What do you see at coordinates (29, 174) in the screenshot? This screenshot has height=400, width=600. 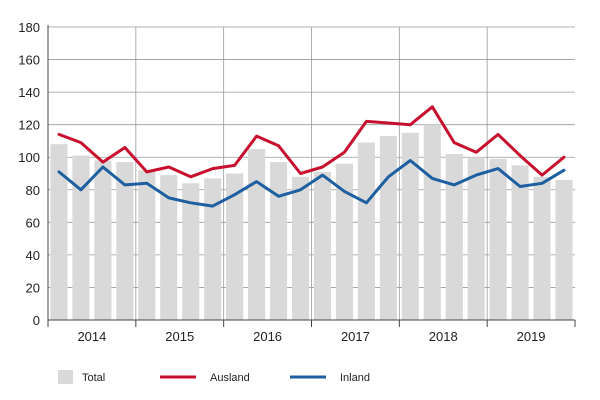 I see `y-tick-labels: 0 20 40 60 80 100 120 140 160 180` at bounding box center [29, 174].